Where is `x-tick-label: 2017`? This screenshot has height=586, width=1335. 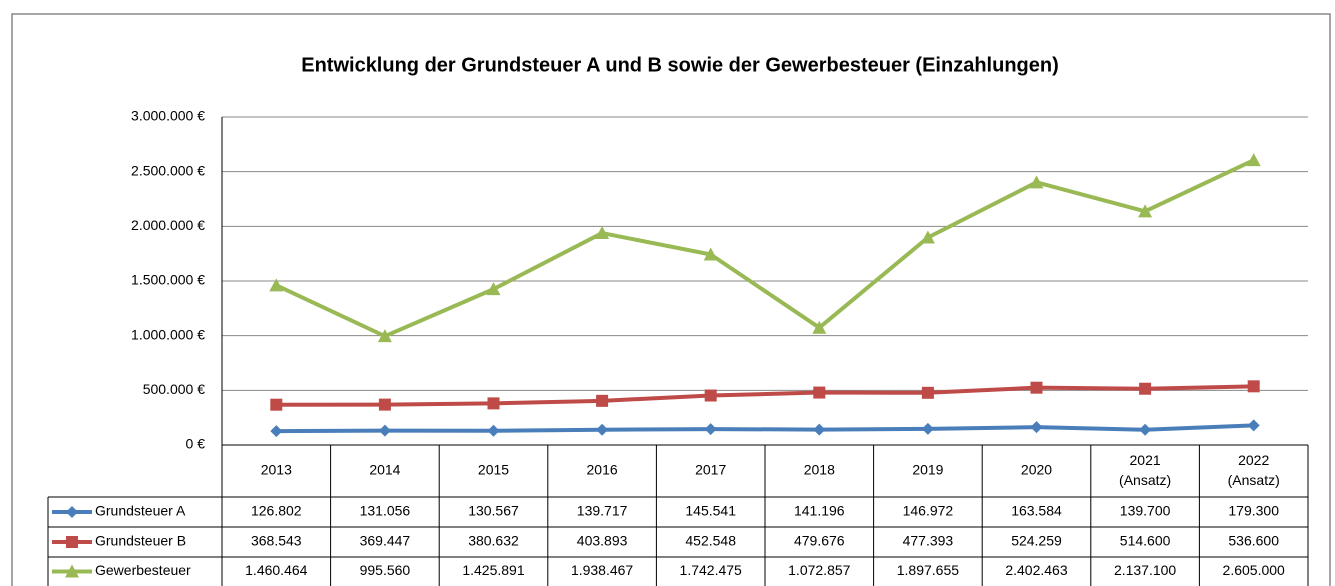
x-tick-label: 2017 is located at coordinates (710, 470).